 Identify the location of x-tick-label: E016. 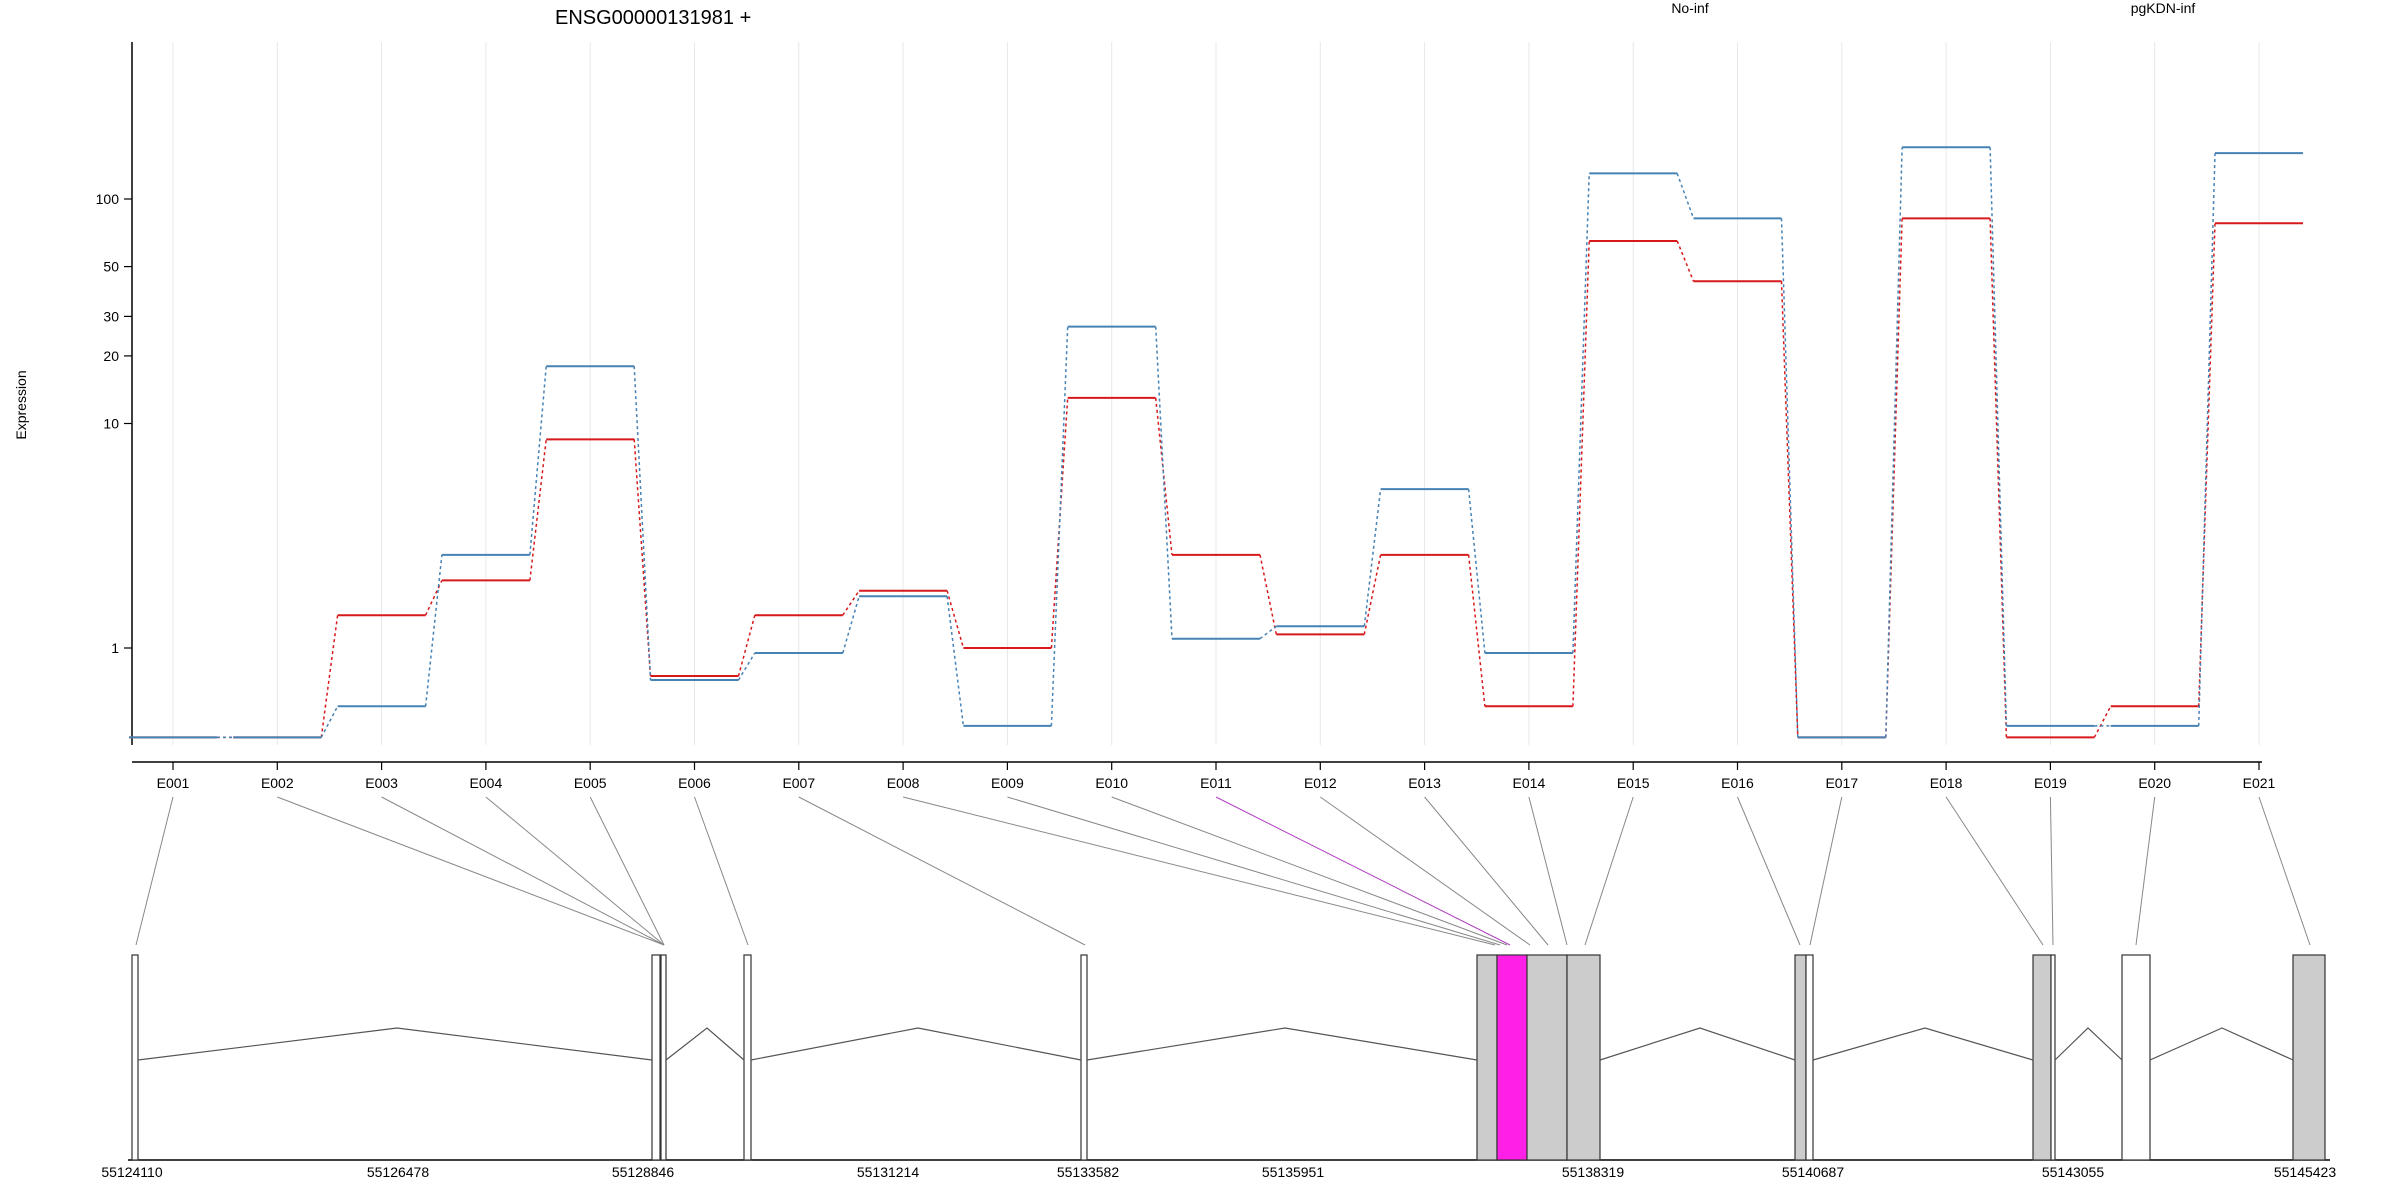
(1737, 783).